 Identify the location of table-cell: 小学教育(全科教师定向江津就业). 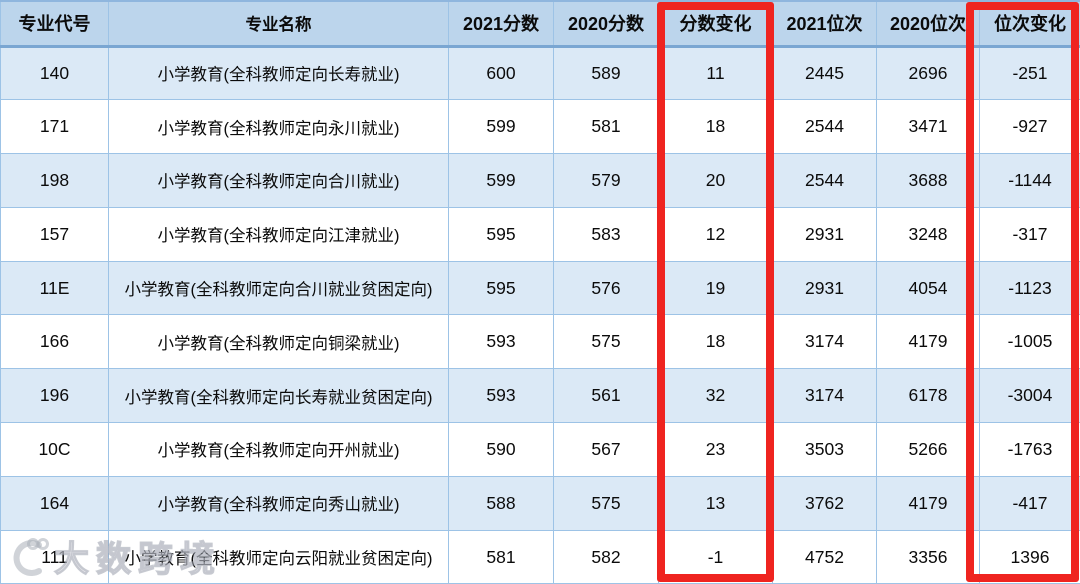
(278, 234).